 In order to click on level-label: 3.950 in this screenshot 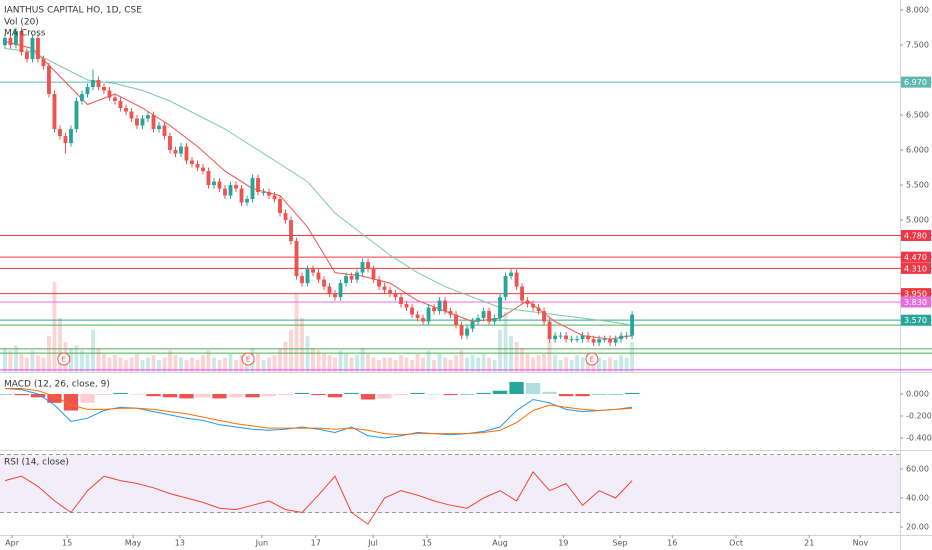, I will do `click(915, 294)`.